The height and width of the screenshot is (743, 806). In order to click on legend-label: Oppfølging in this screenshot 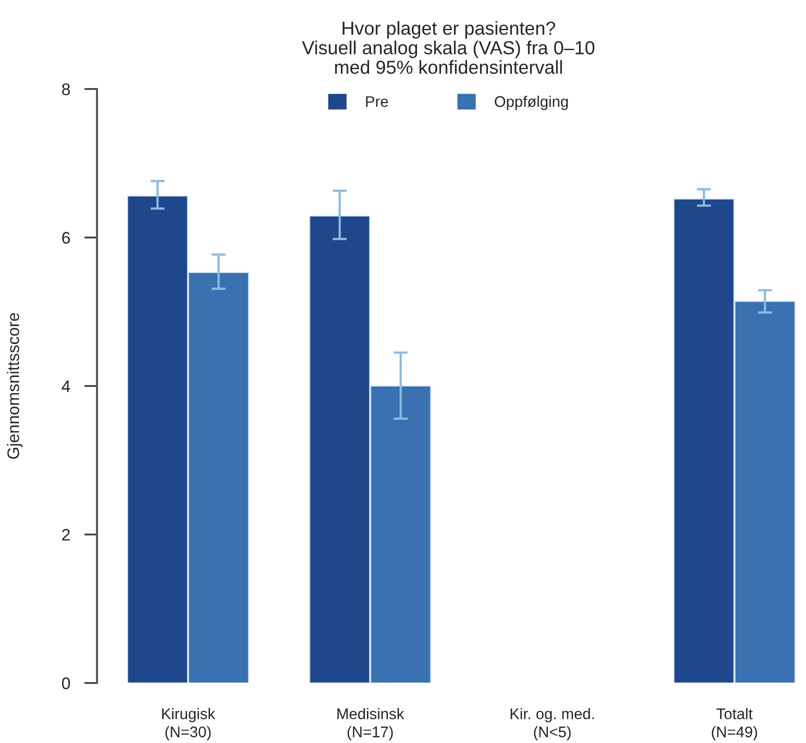, I will do `click(531, 103)`.